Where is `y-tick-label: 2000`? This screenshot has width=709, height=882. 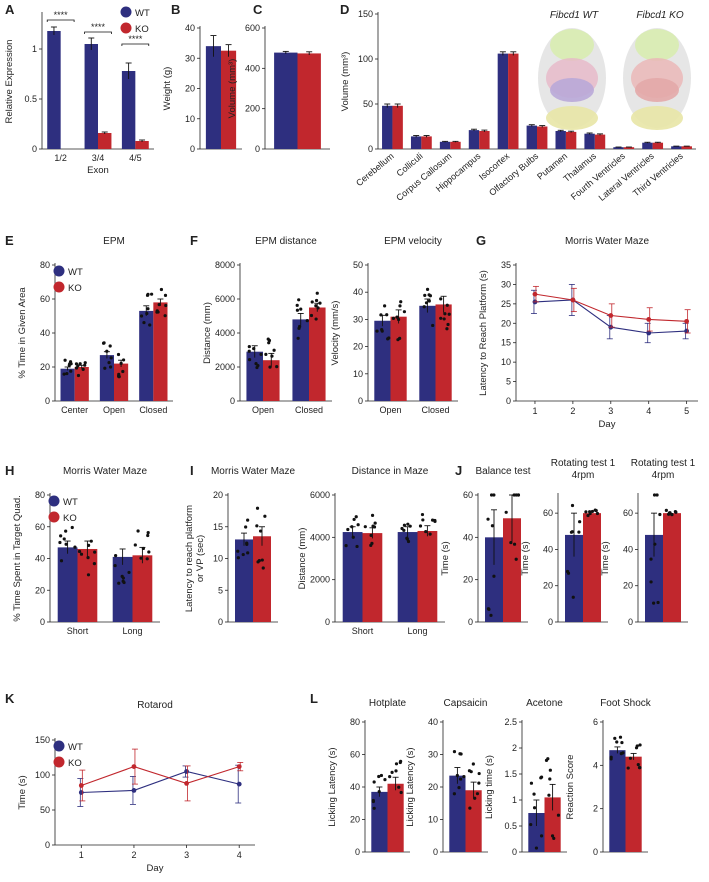
y-tick-label: 2000 is located at coordinates (320, 580).